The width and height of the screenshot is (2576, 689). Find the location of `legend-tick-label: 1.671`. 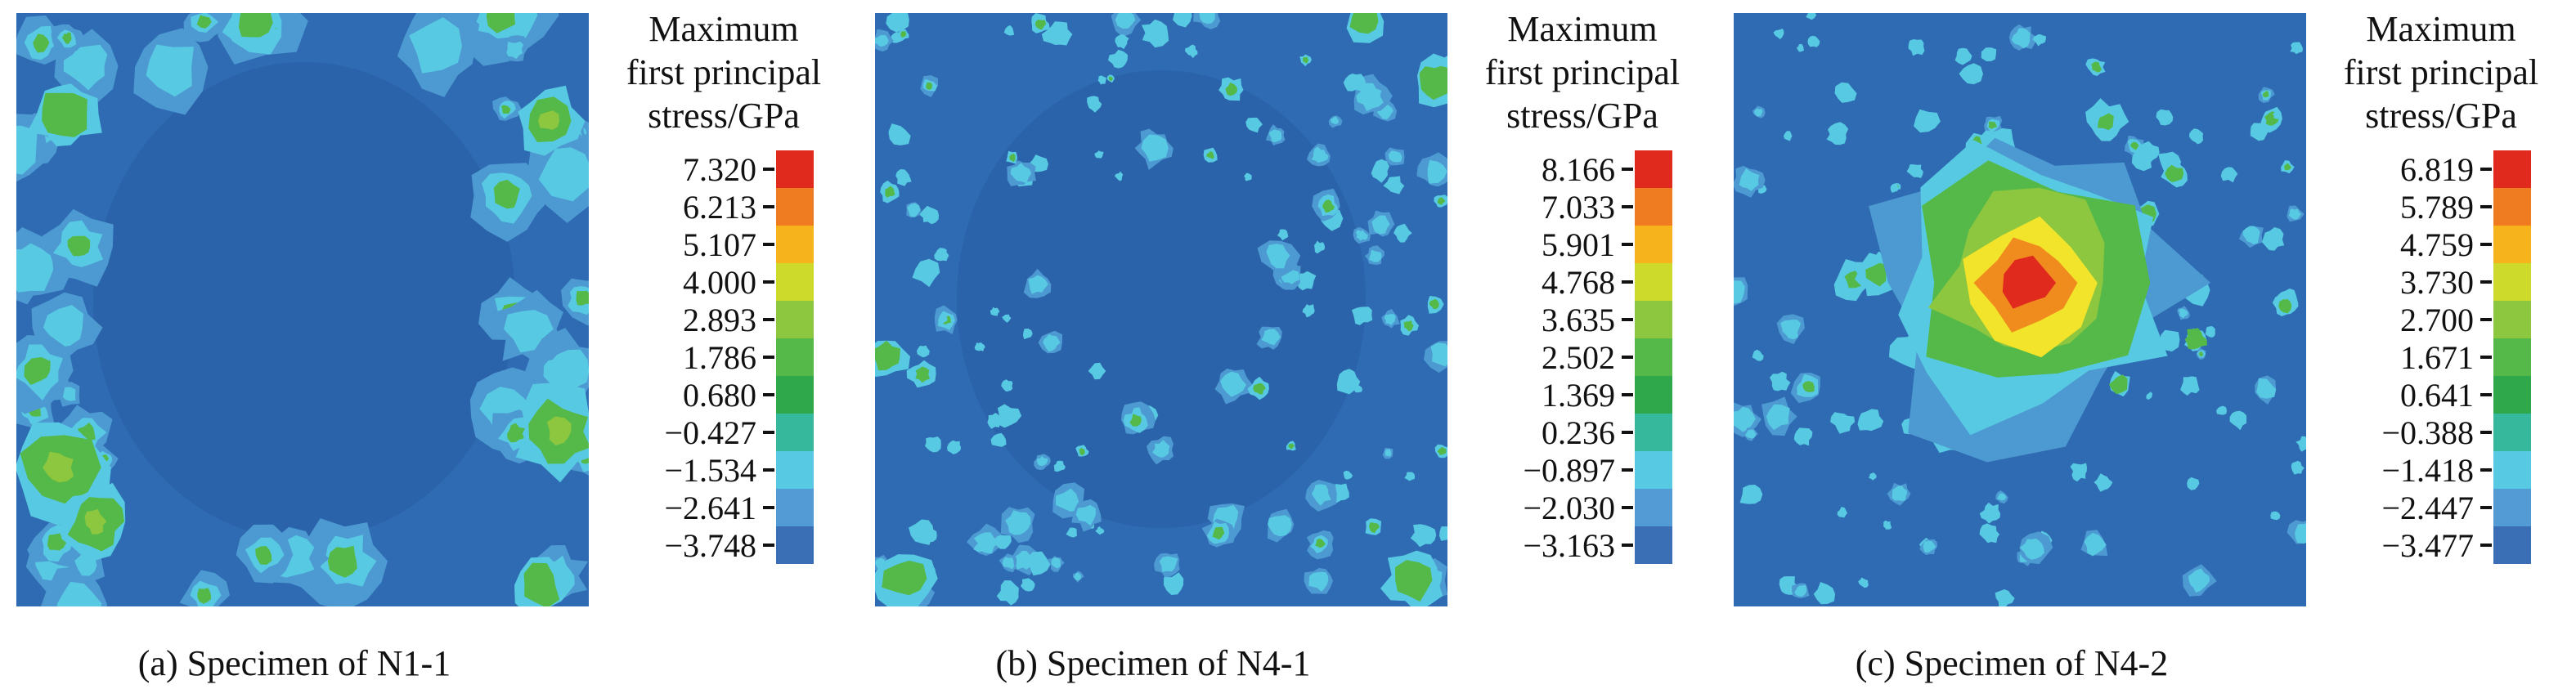

legend-tick-label: 1.671 is located at coordinates (2437, 357).